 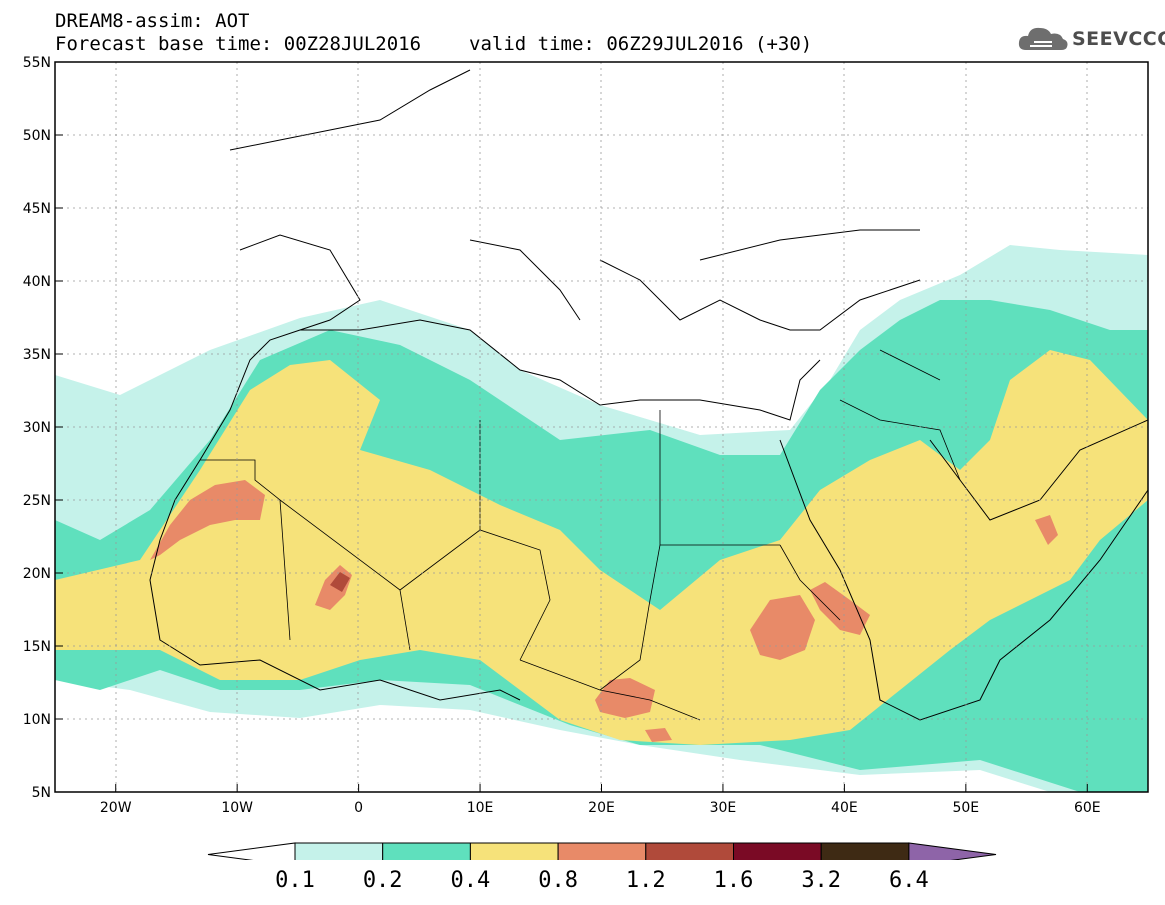 I want to click on aot-band-0.8-d, so click(x=840, y=608).